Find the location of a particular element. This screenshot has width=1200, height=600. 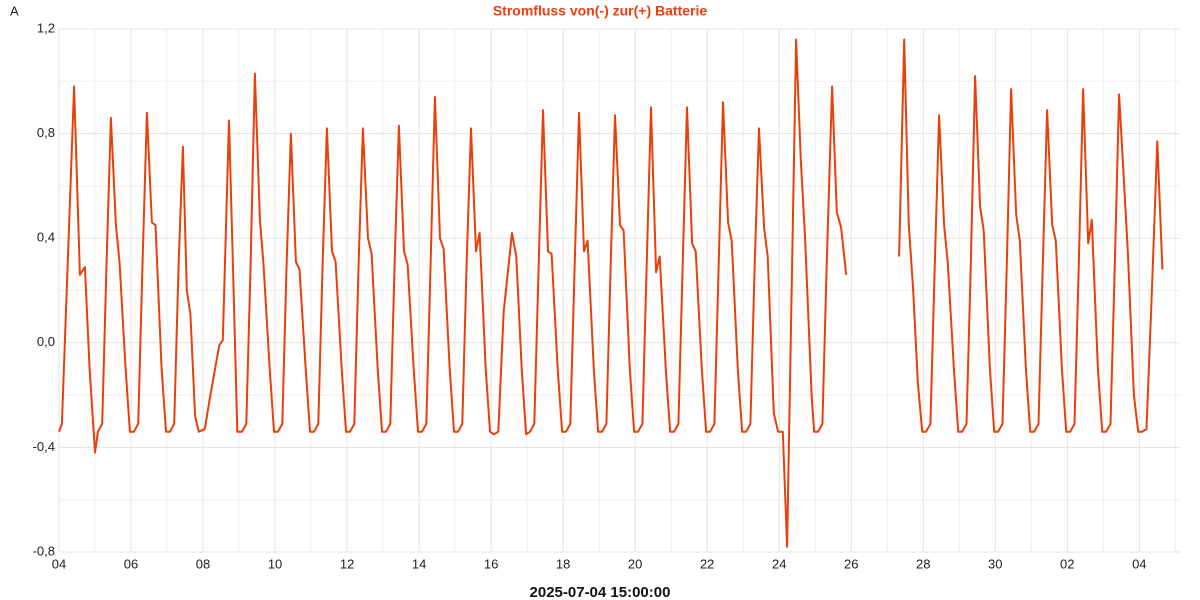

y-tick-label: 0,8 is located at coordinates (46, 132).